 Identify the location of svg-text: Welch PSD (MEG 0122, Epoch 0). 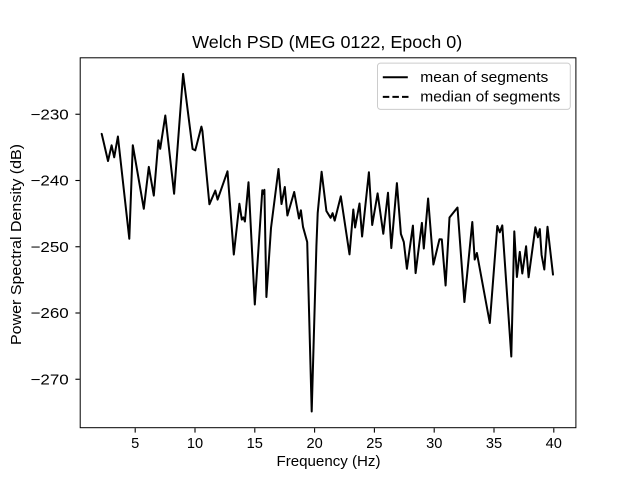
(327, 42).